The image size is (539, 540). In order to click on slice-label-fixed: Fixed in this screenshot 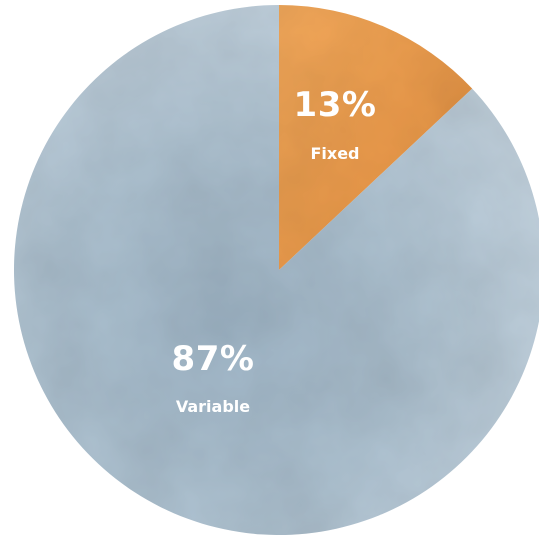, I will do `click(334, 153)`.